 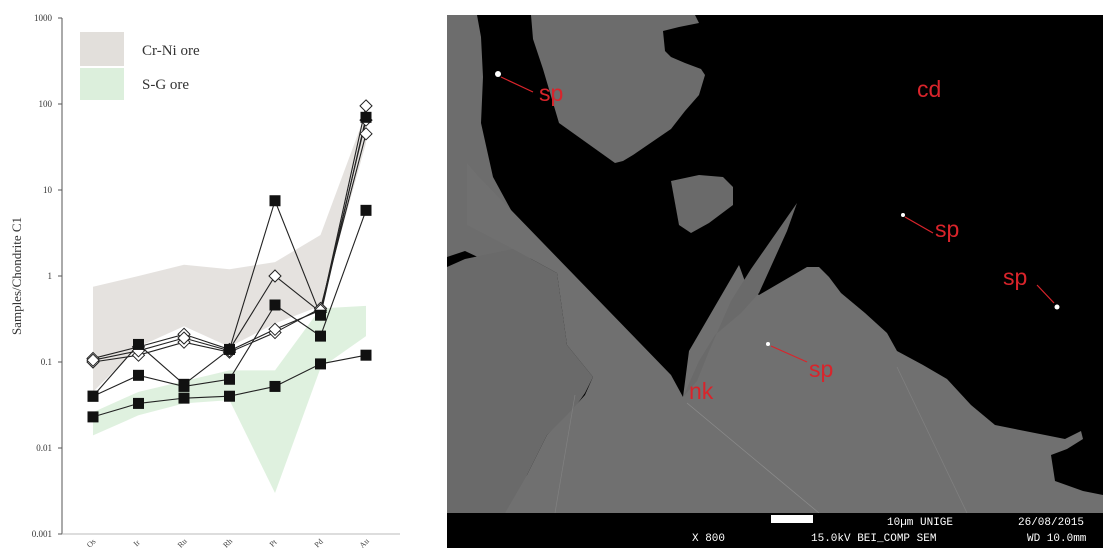 What do you see at coordinates (171, 51) in the screenshot?
I see `legend-label-cr-ni: Cr-Ni ore` at bounding box center [171, 51].